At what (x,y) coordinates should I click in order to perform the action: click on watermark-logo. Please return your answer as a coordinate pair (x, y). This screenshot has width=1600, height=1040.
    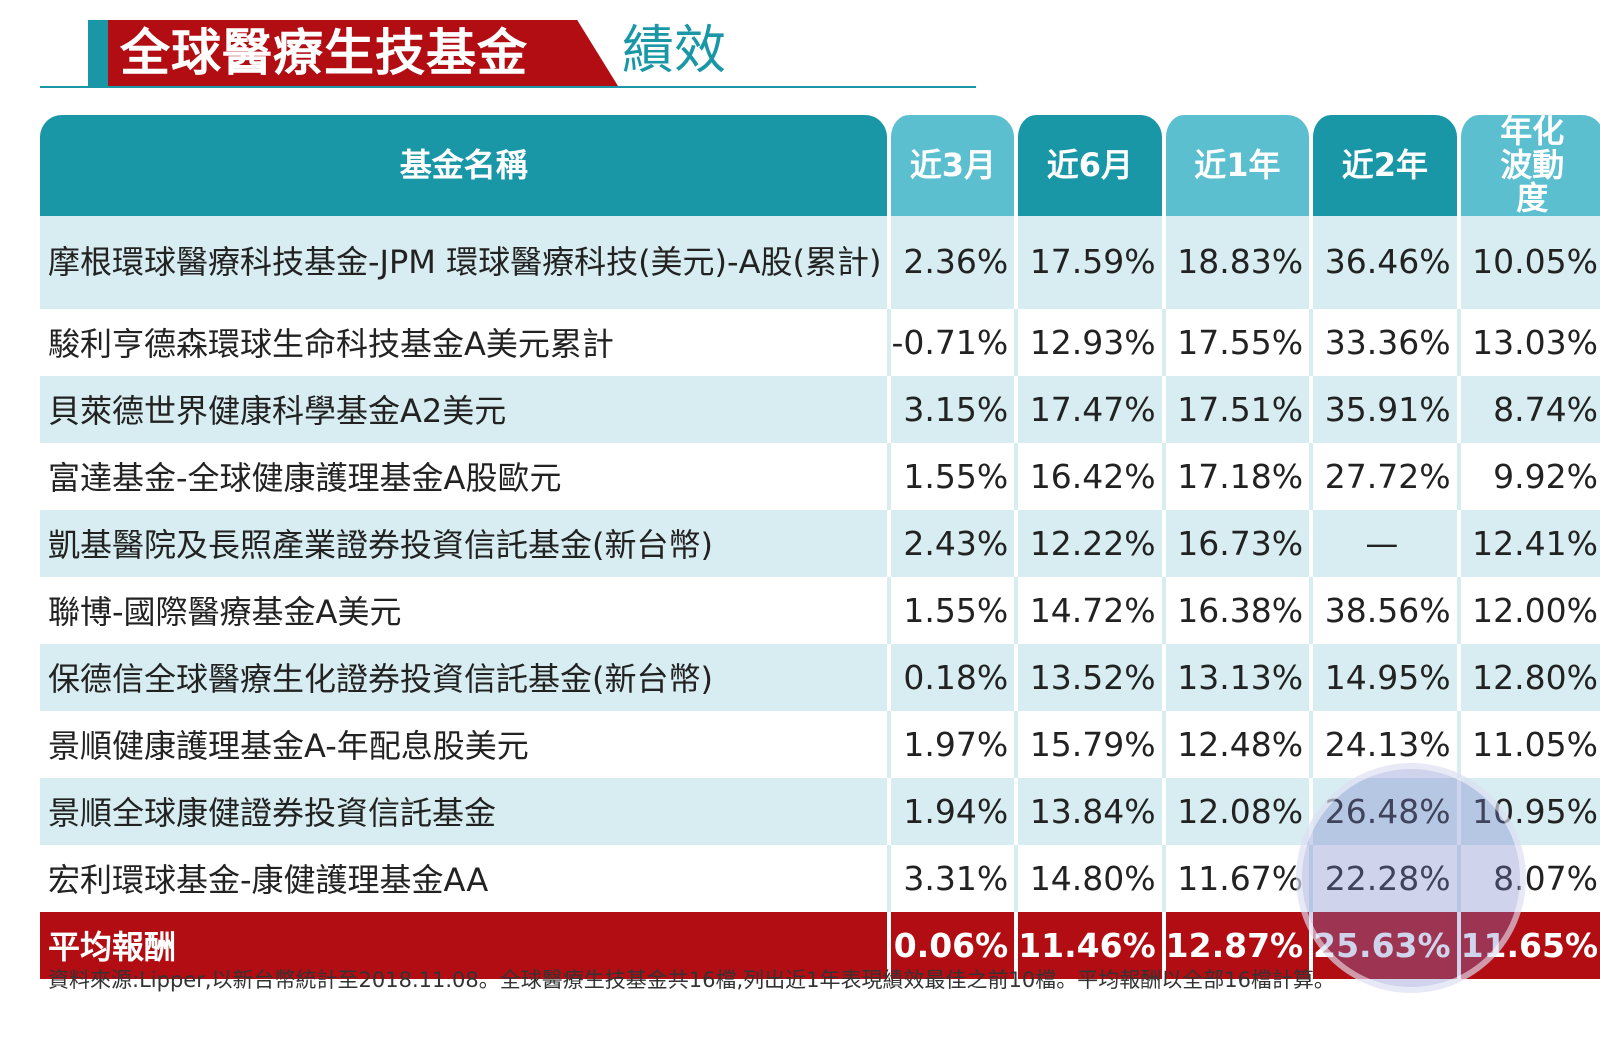
    Looking at the image, I should click on (1411, 878).